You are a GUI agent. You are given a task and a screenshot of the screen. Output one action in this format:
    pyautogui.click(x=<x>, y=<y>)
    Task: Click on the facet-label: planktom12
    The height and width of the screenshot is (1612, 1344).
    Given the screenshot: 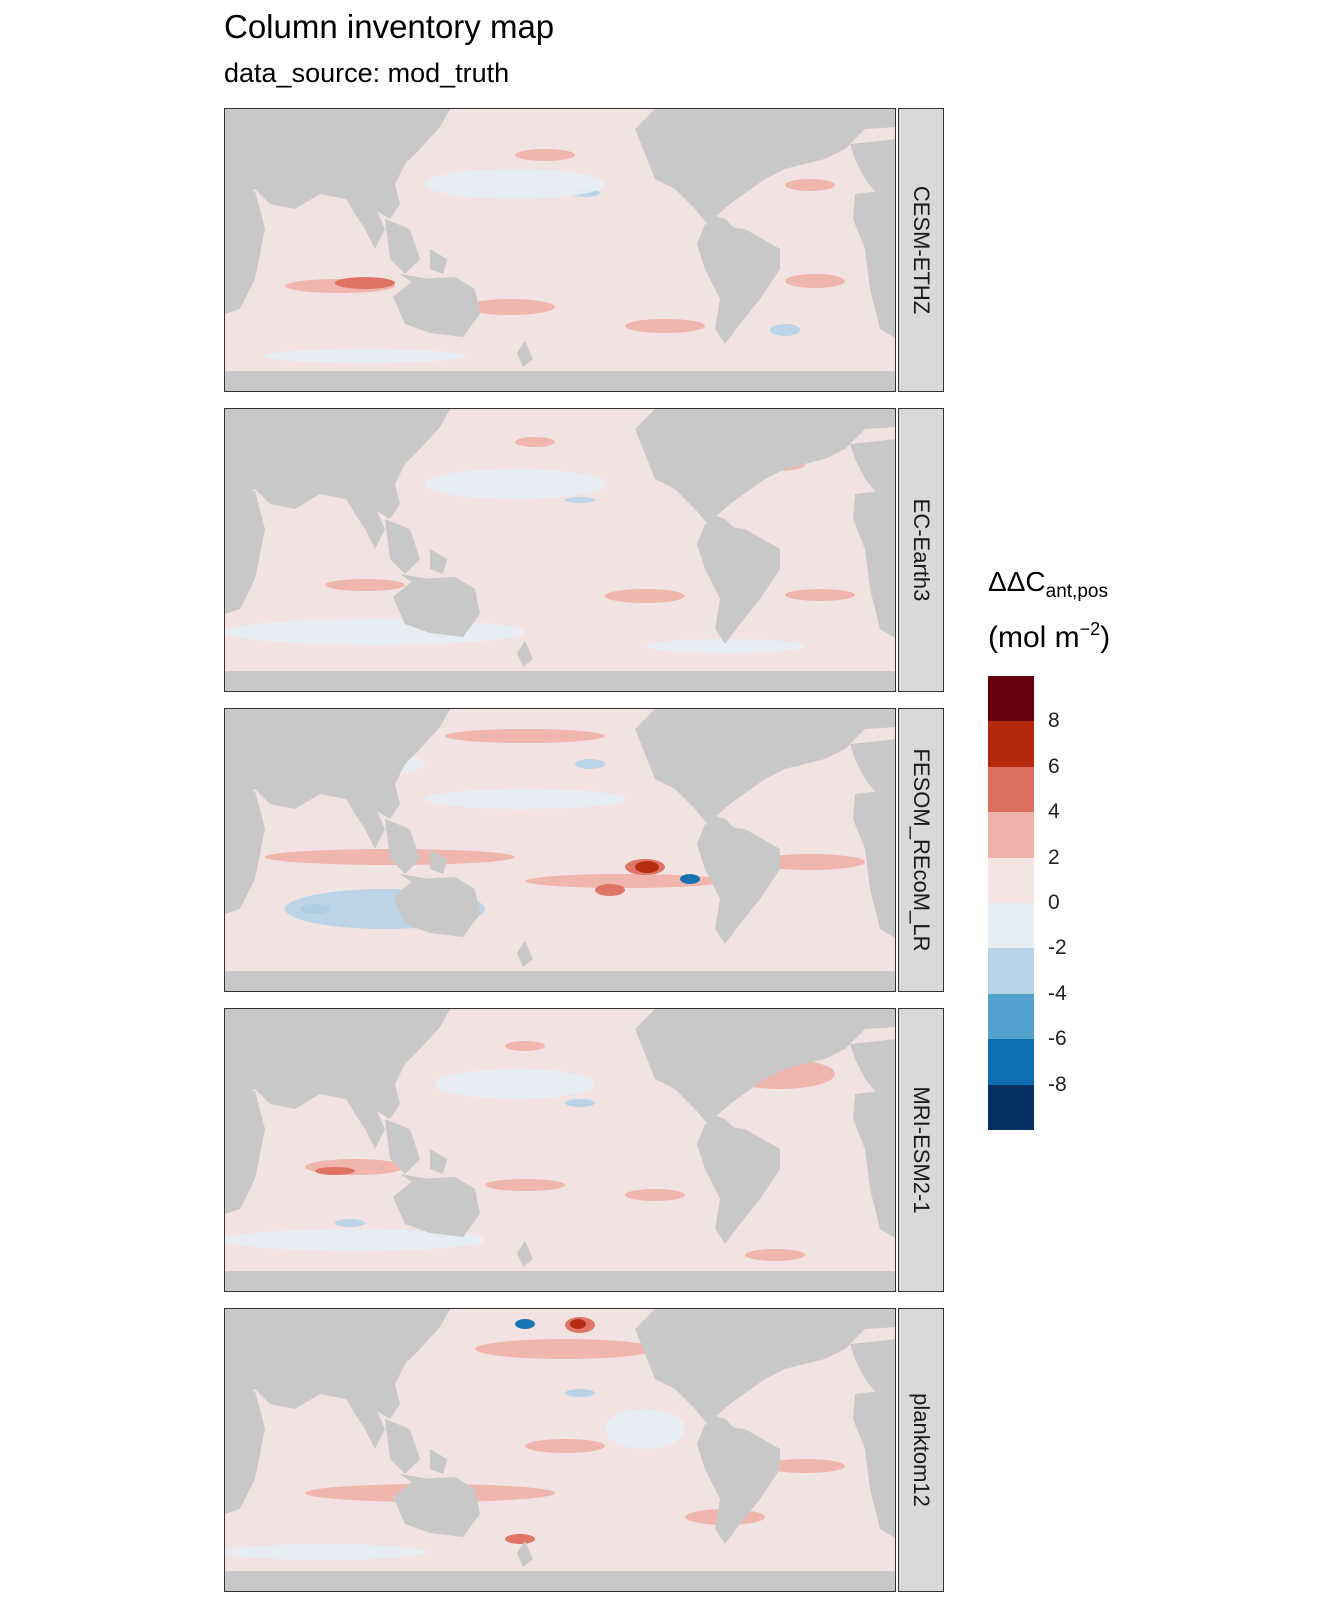 What is the action you would take?
    pyautogui.click(x=921, y=1450)
    